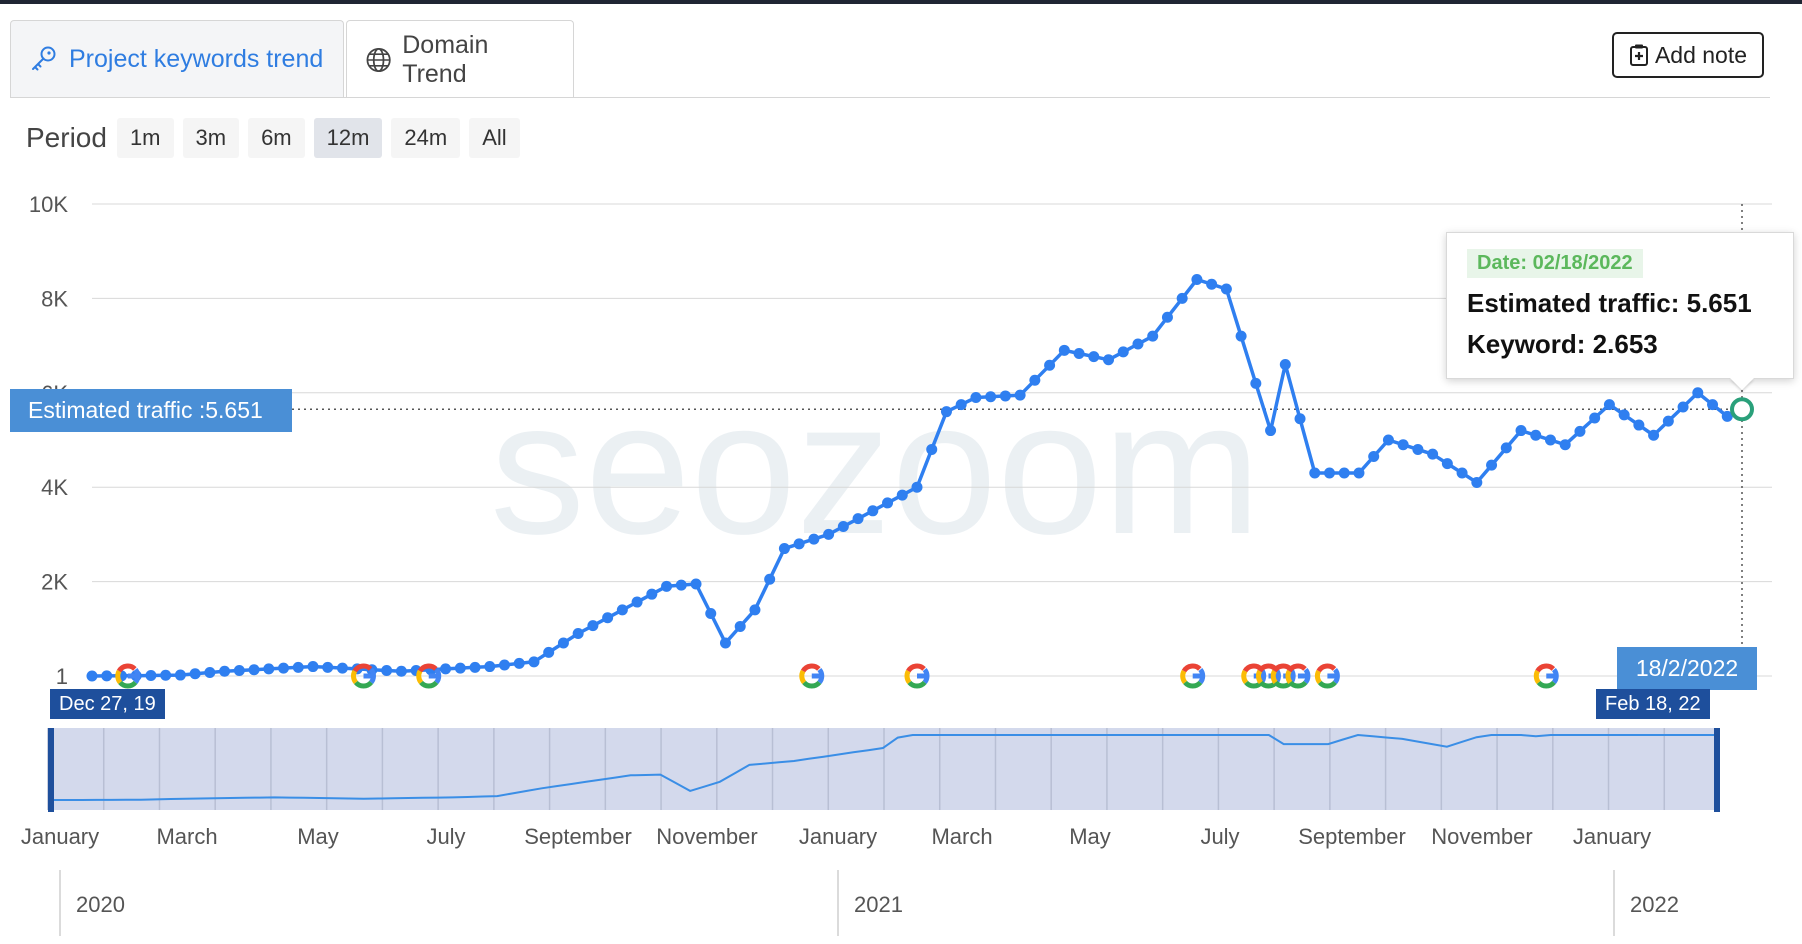  Describe the element at coordinates (494, 138) in the screenshot. I see `period-all-button: All` at that location.